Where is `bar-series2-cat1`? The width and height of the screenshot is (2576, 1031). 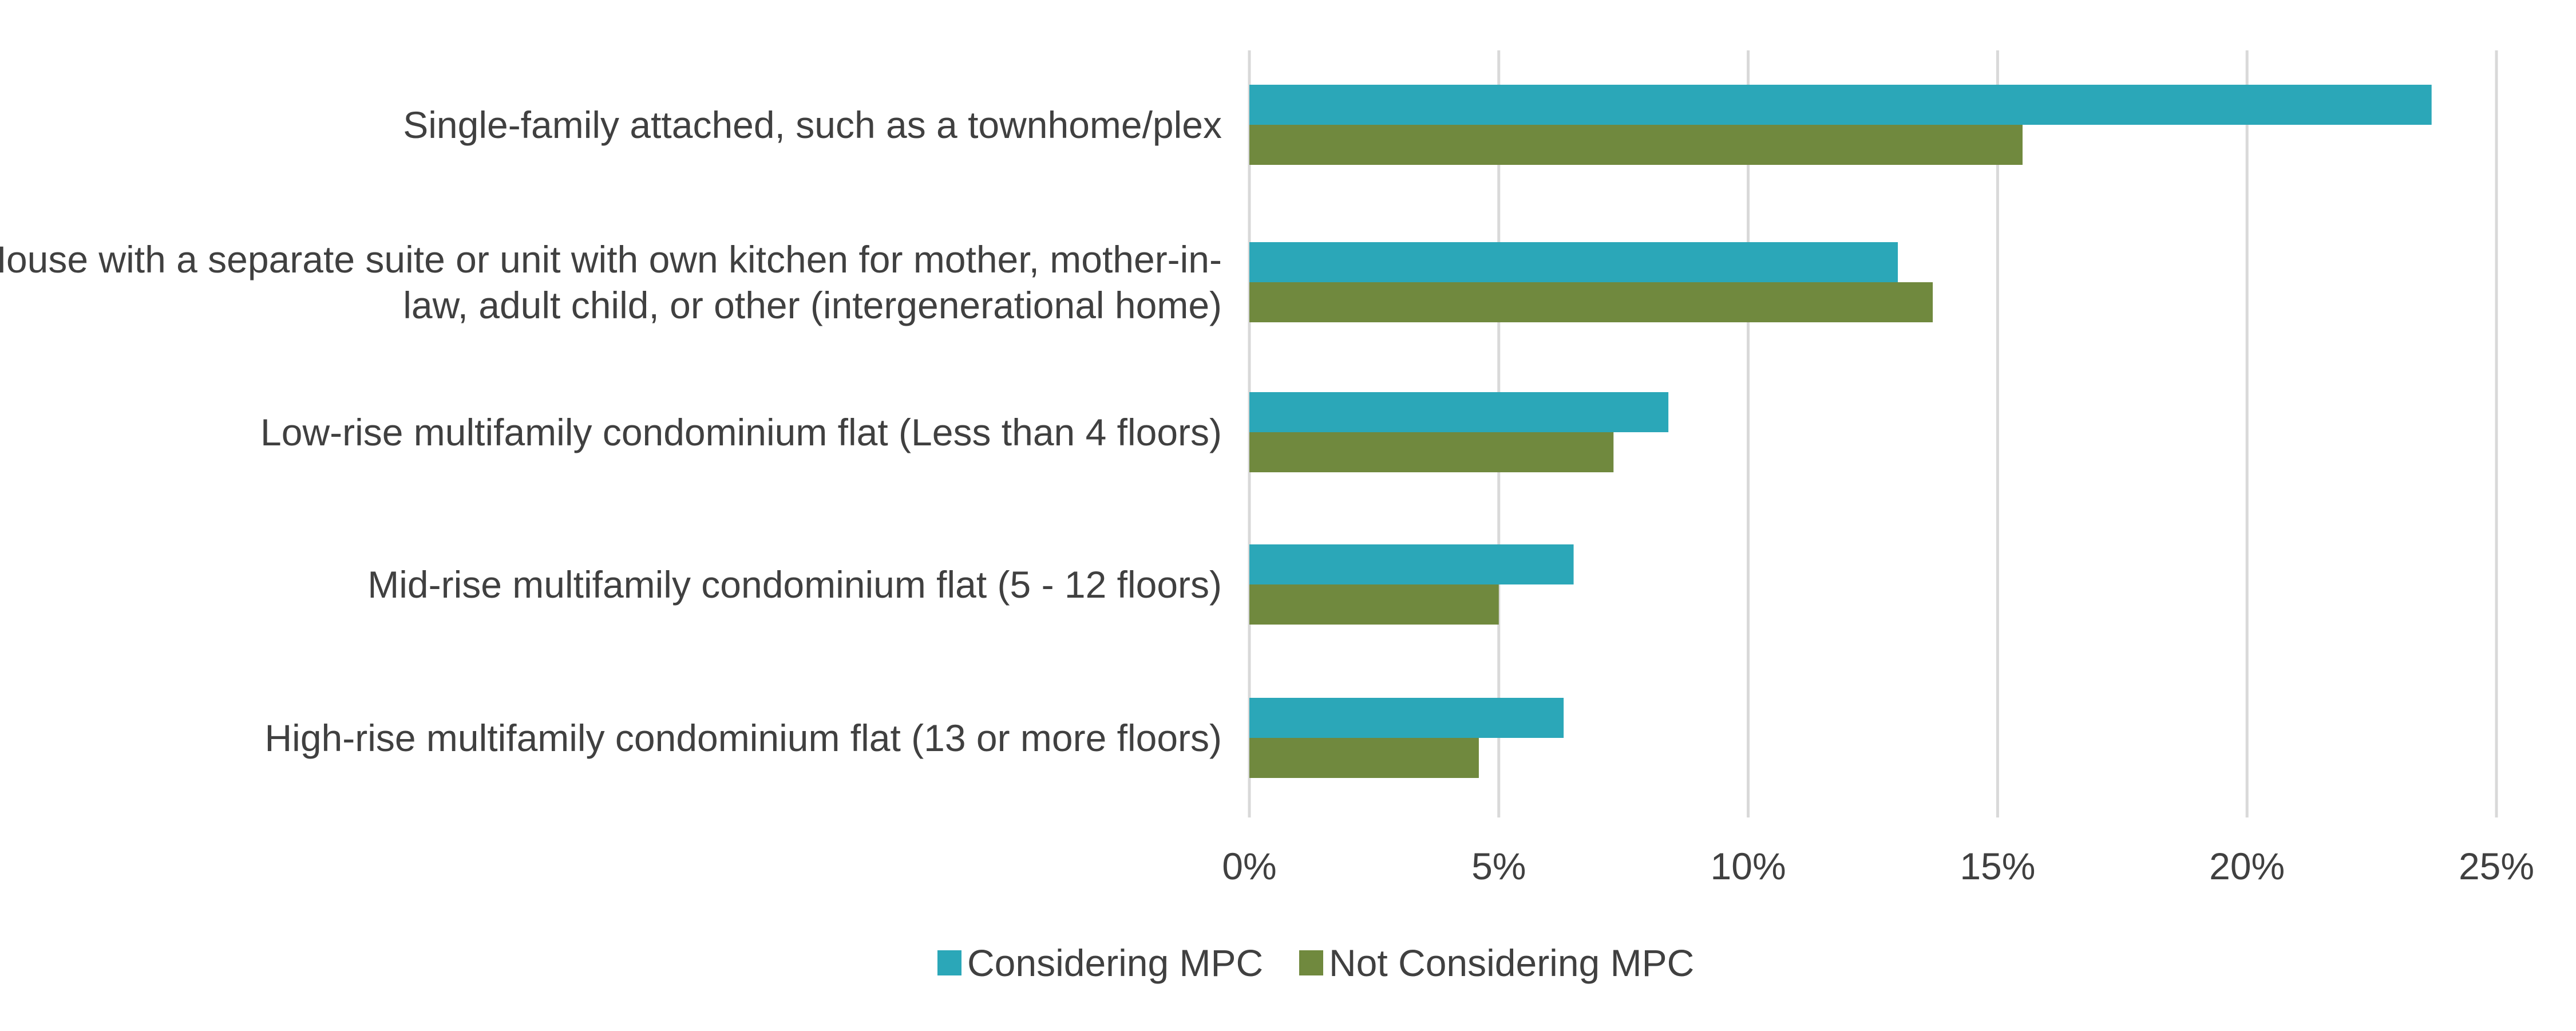 bar-series2-cat1 is located at coordinates (1636, 145).